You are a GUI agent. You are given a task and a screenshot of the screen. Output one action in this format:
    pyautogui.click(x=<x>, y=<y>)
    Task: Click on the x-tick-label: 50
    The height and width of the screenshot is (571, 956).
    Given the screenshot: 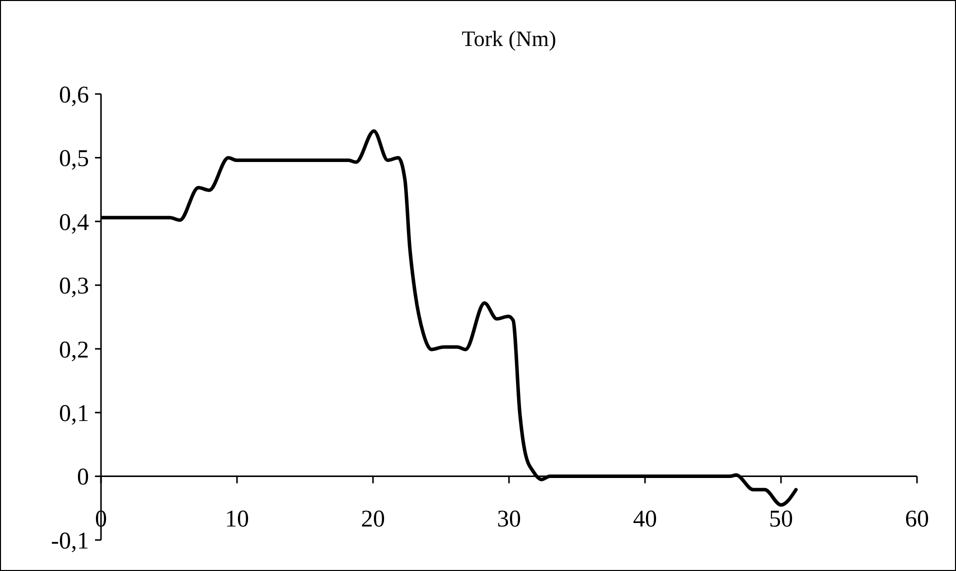 What is the action you would take?
    pyautogui.click(x=781, y=519)
    